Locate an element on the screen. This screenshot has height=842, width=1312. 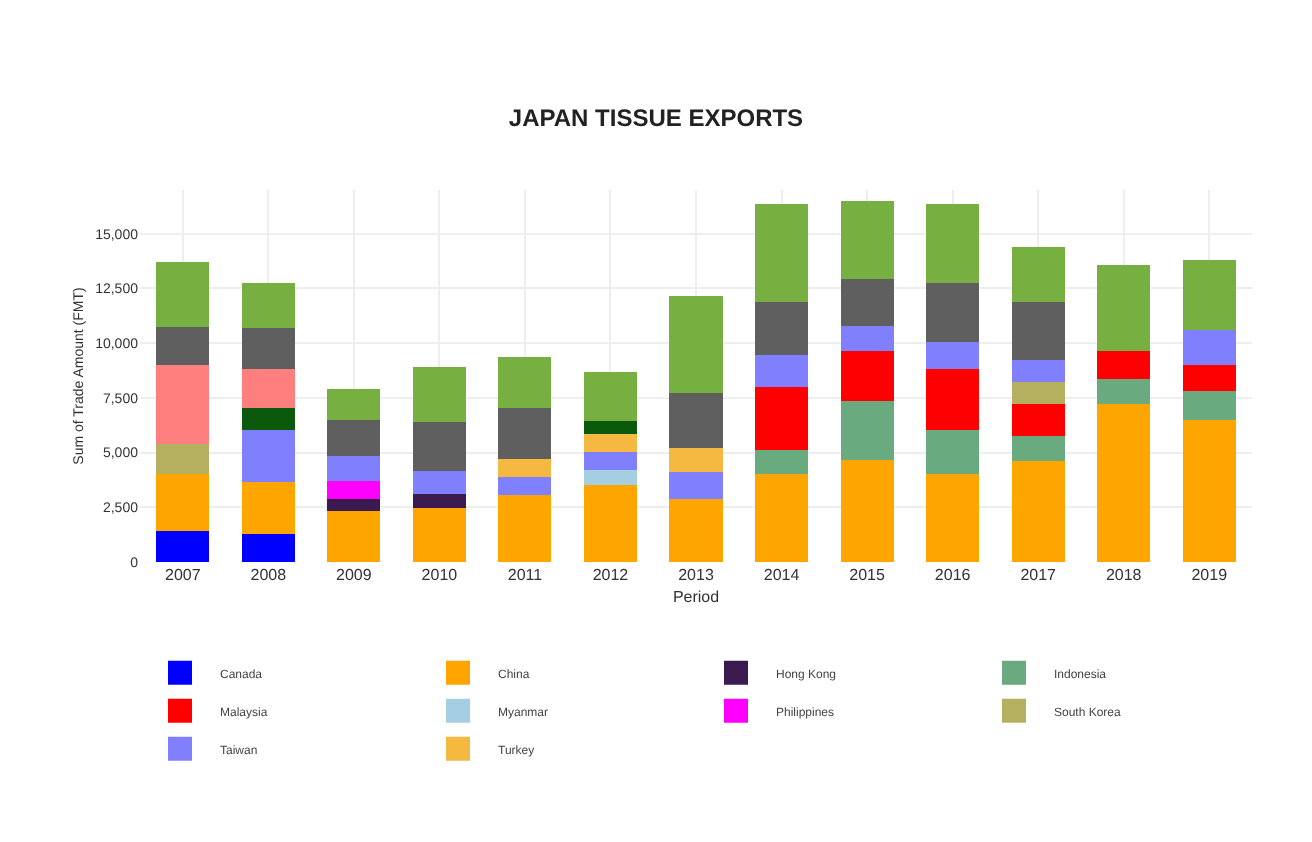
x-tick-label: 2018 is located at coordinates (1124, 575).